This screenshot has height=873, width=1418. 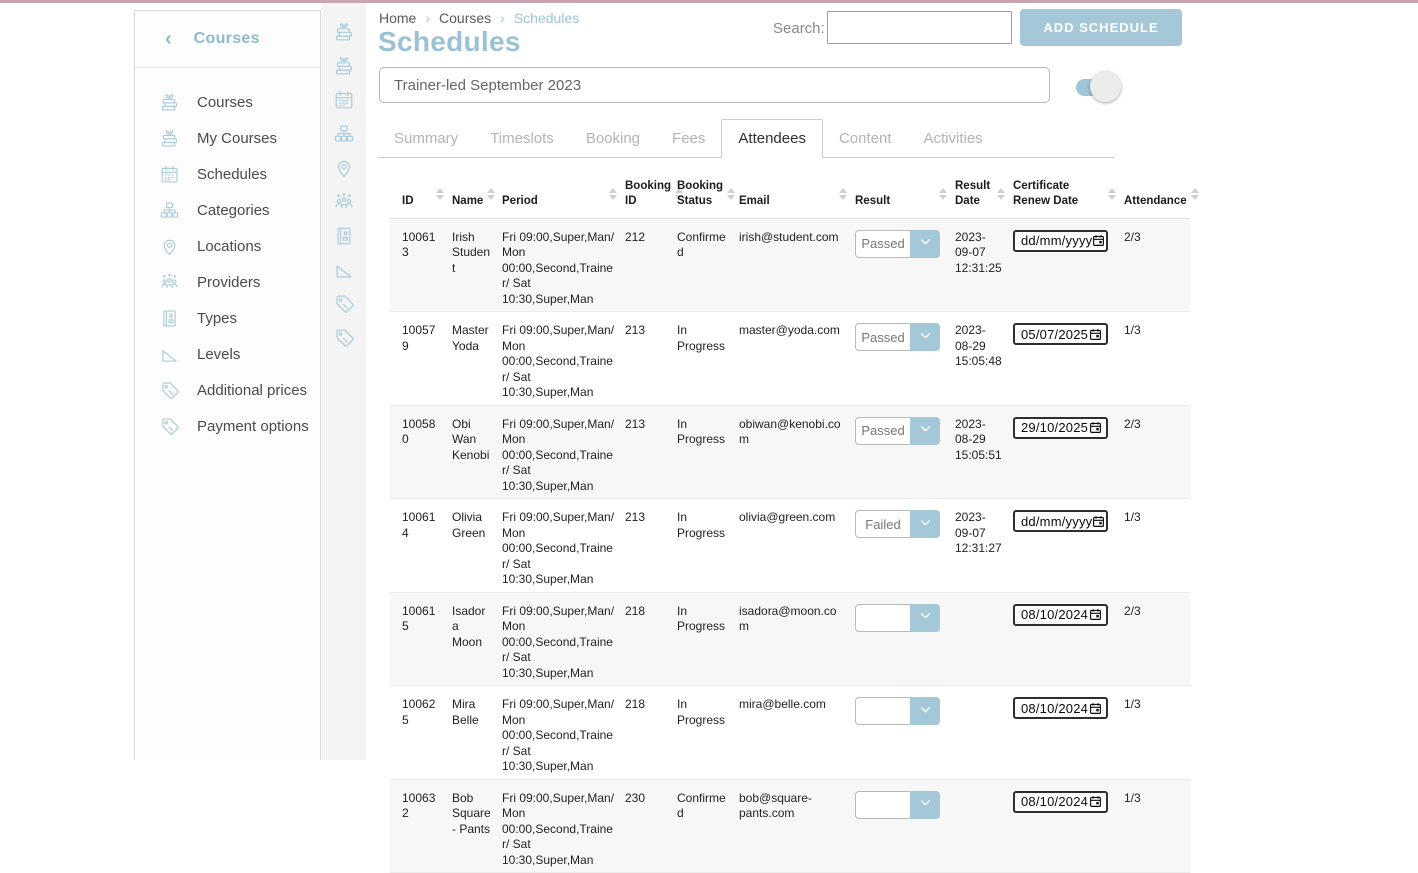 I want to click on breadcrumb-item-courses: Courses, so click(x=465, y=18).